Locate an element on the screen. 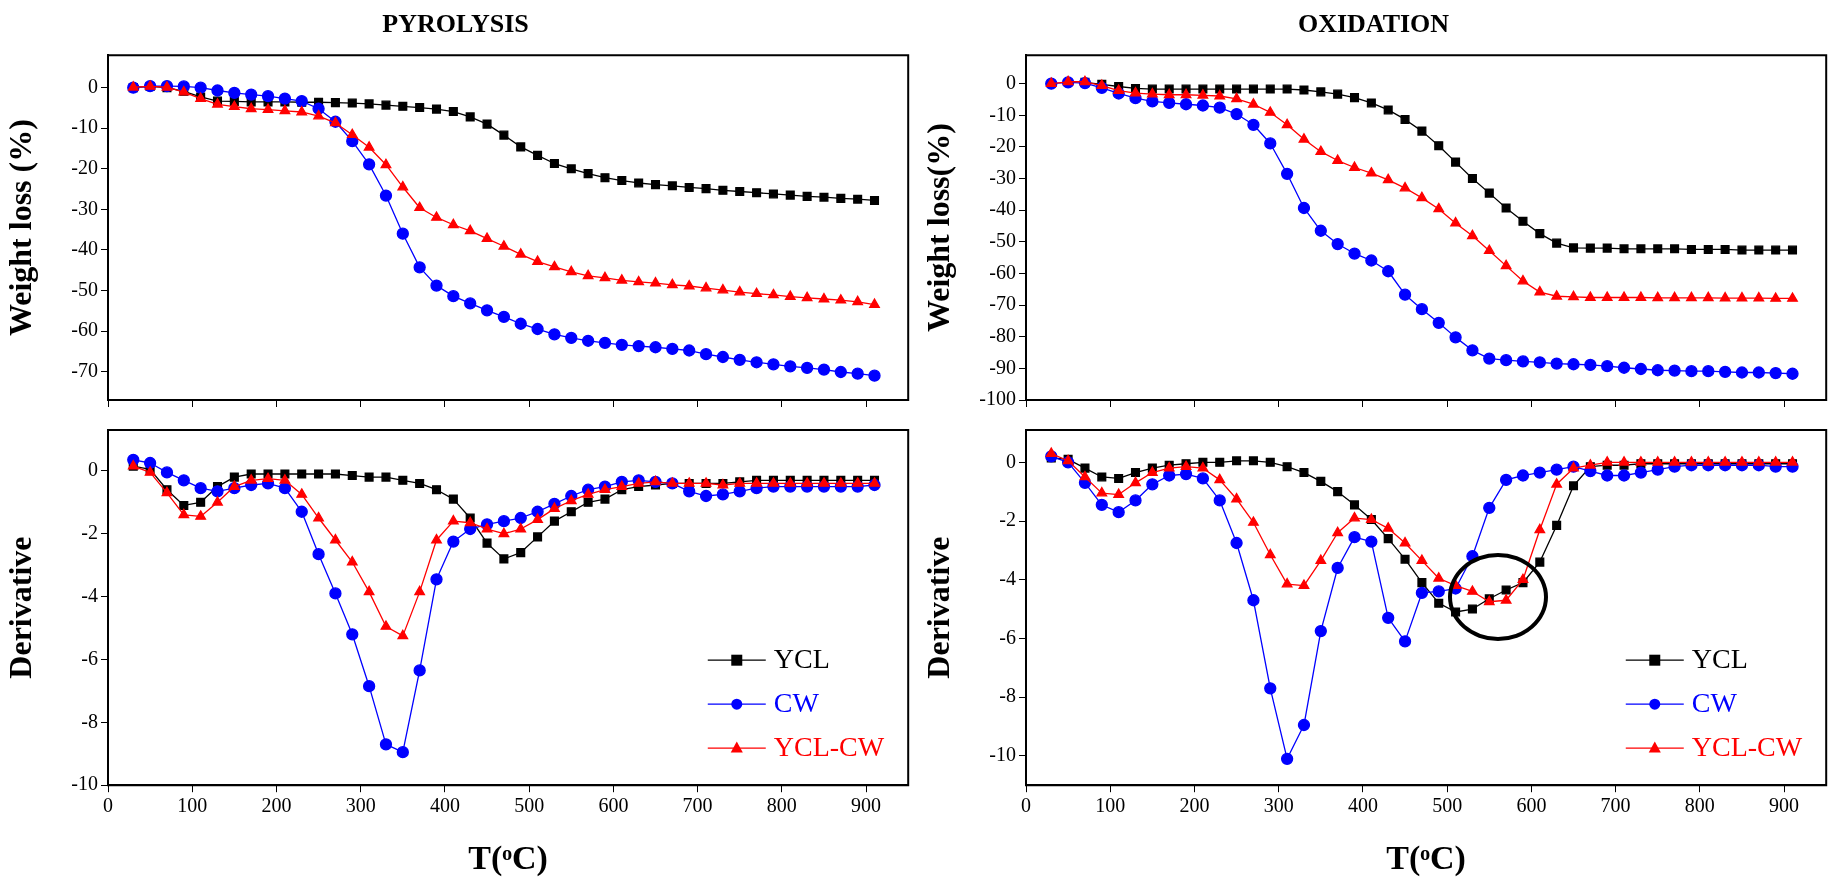  y-axis-title: Weight loss (%) is located at coordinates (20, 228).